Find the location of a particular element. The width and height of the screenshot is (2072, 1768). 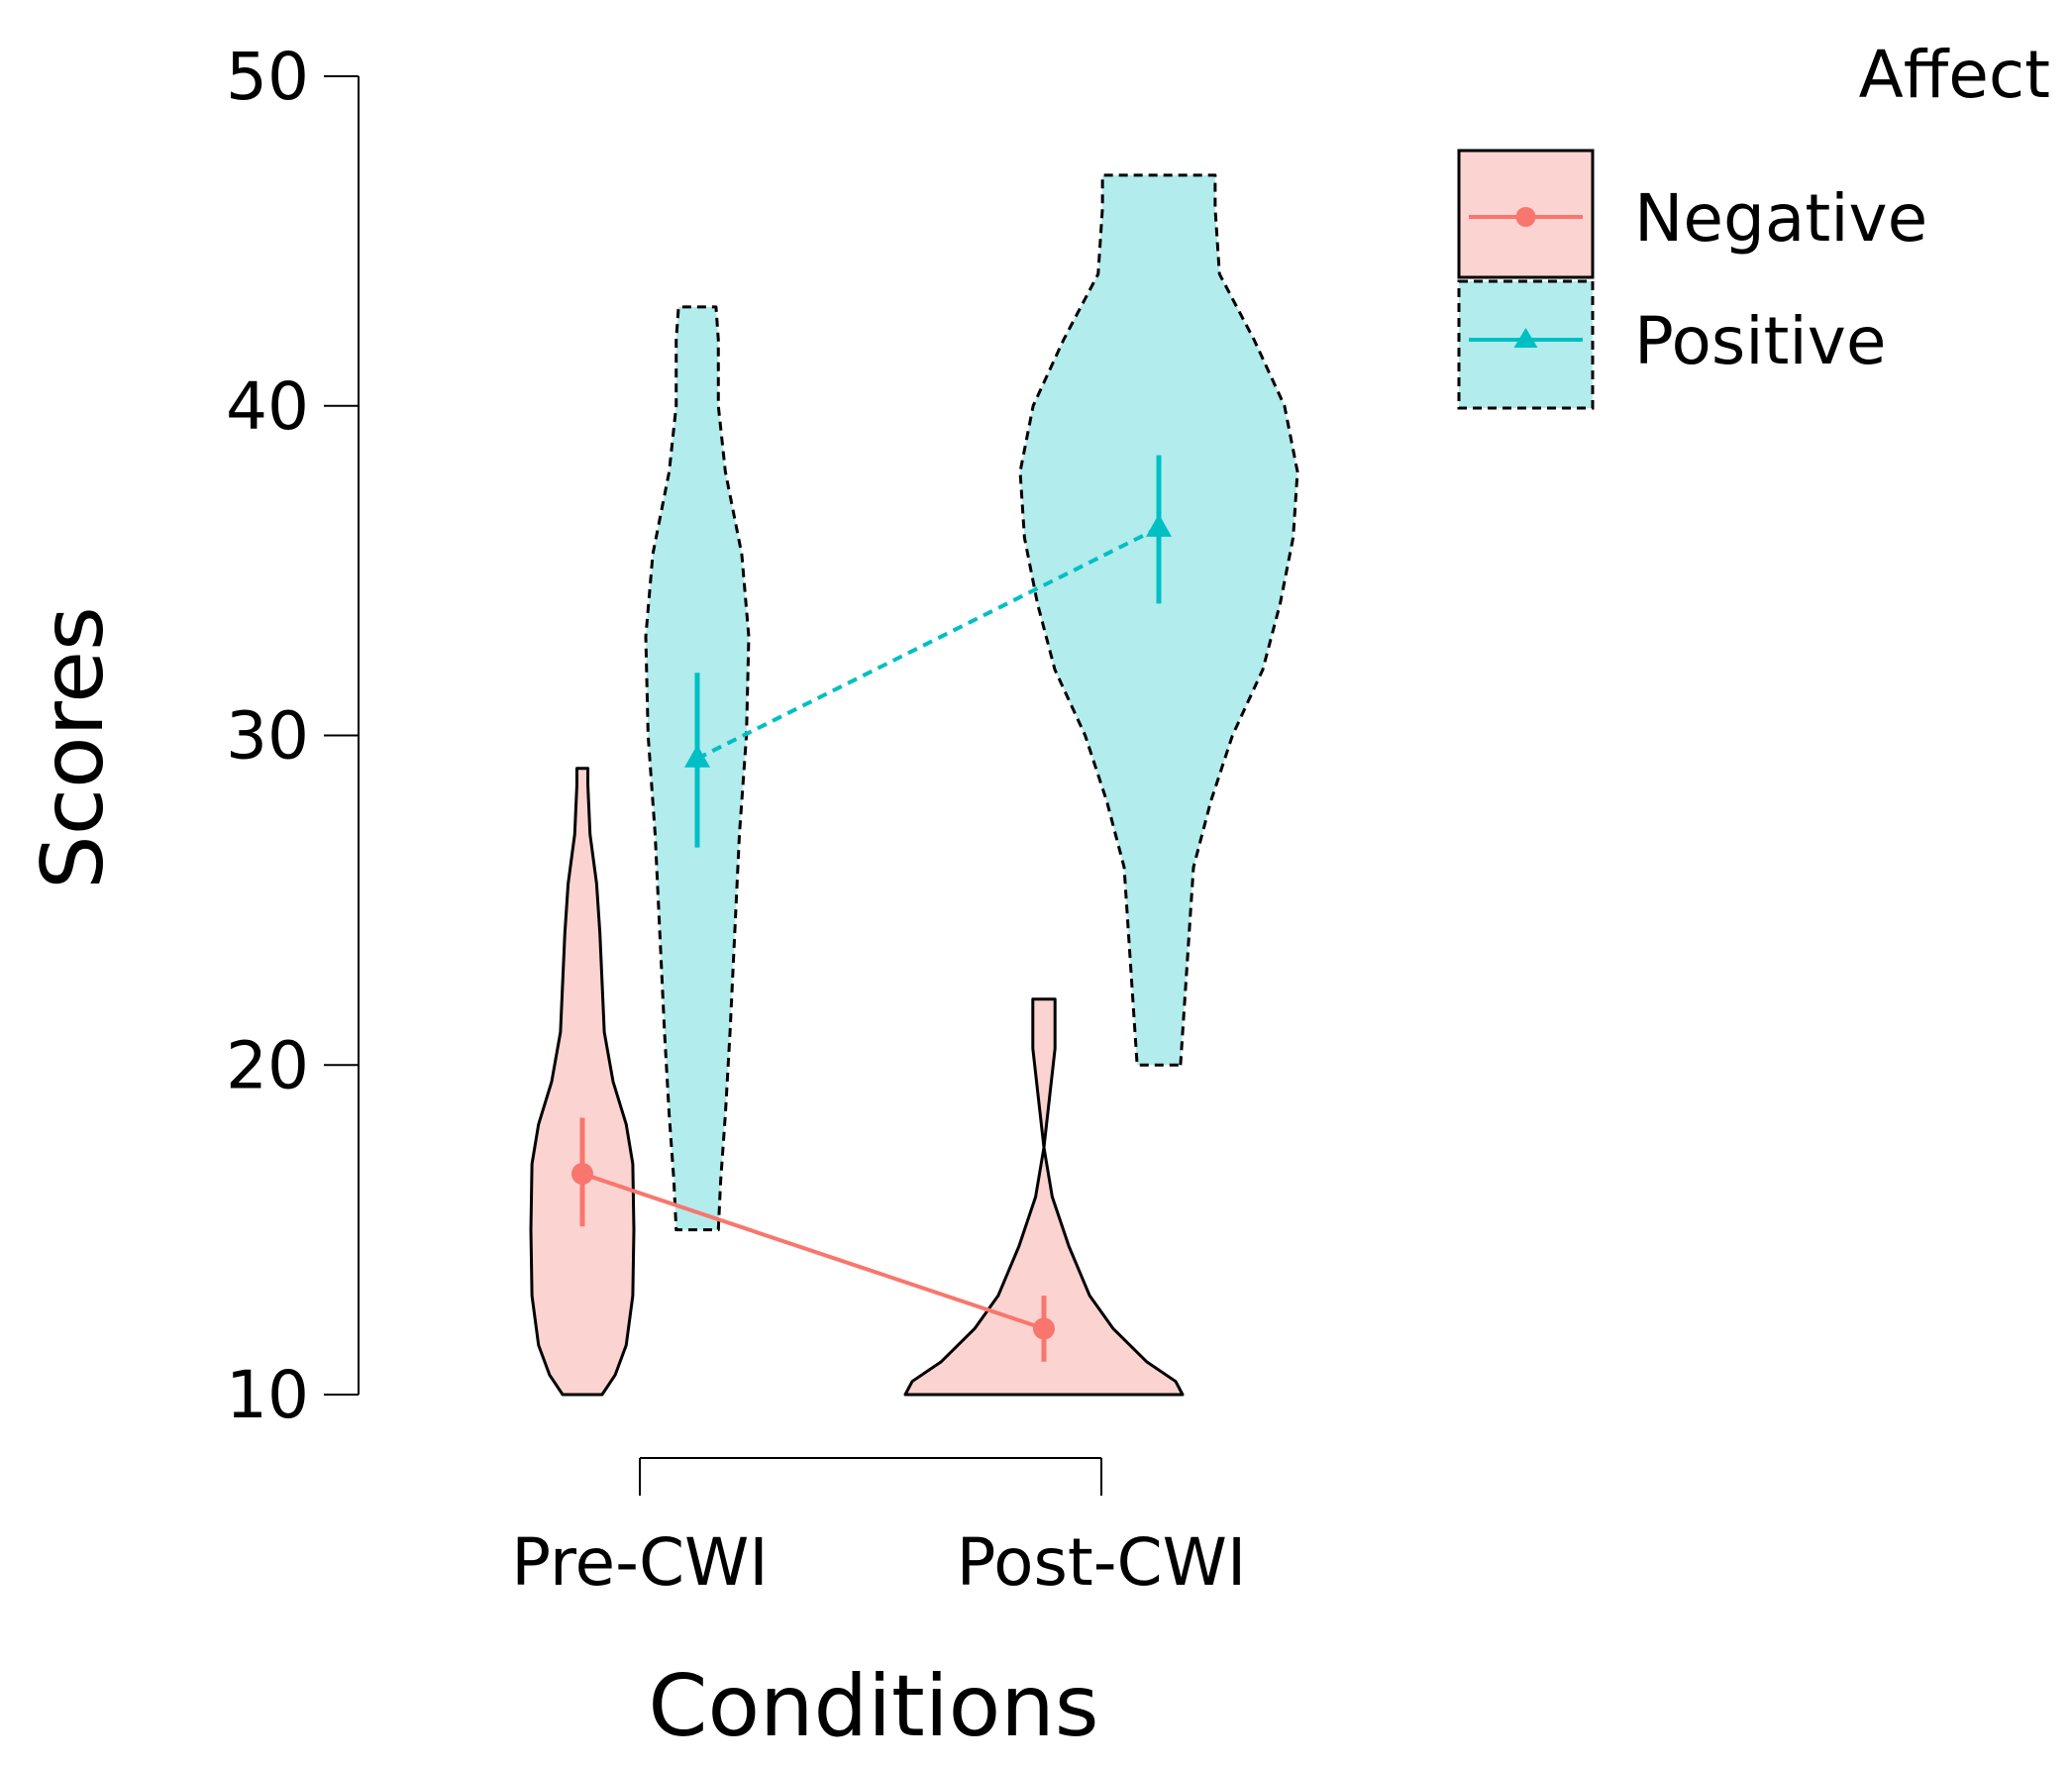

y-tick-label: 20 is located at coordinates (267, 1065).